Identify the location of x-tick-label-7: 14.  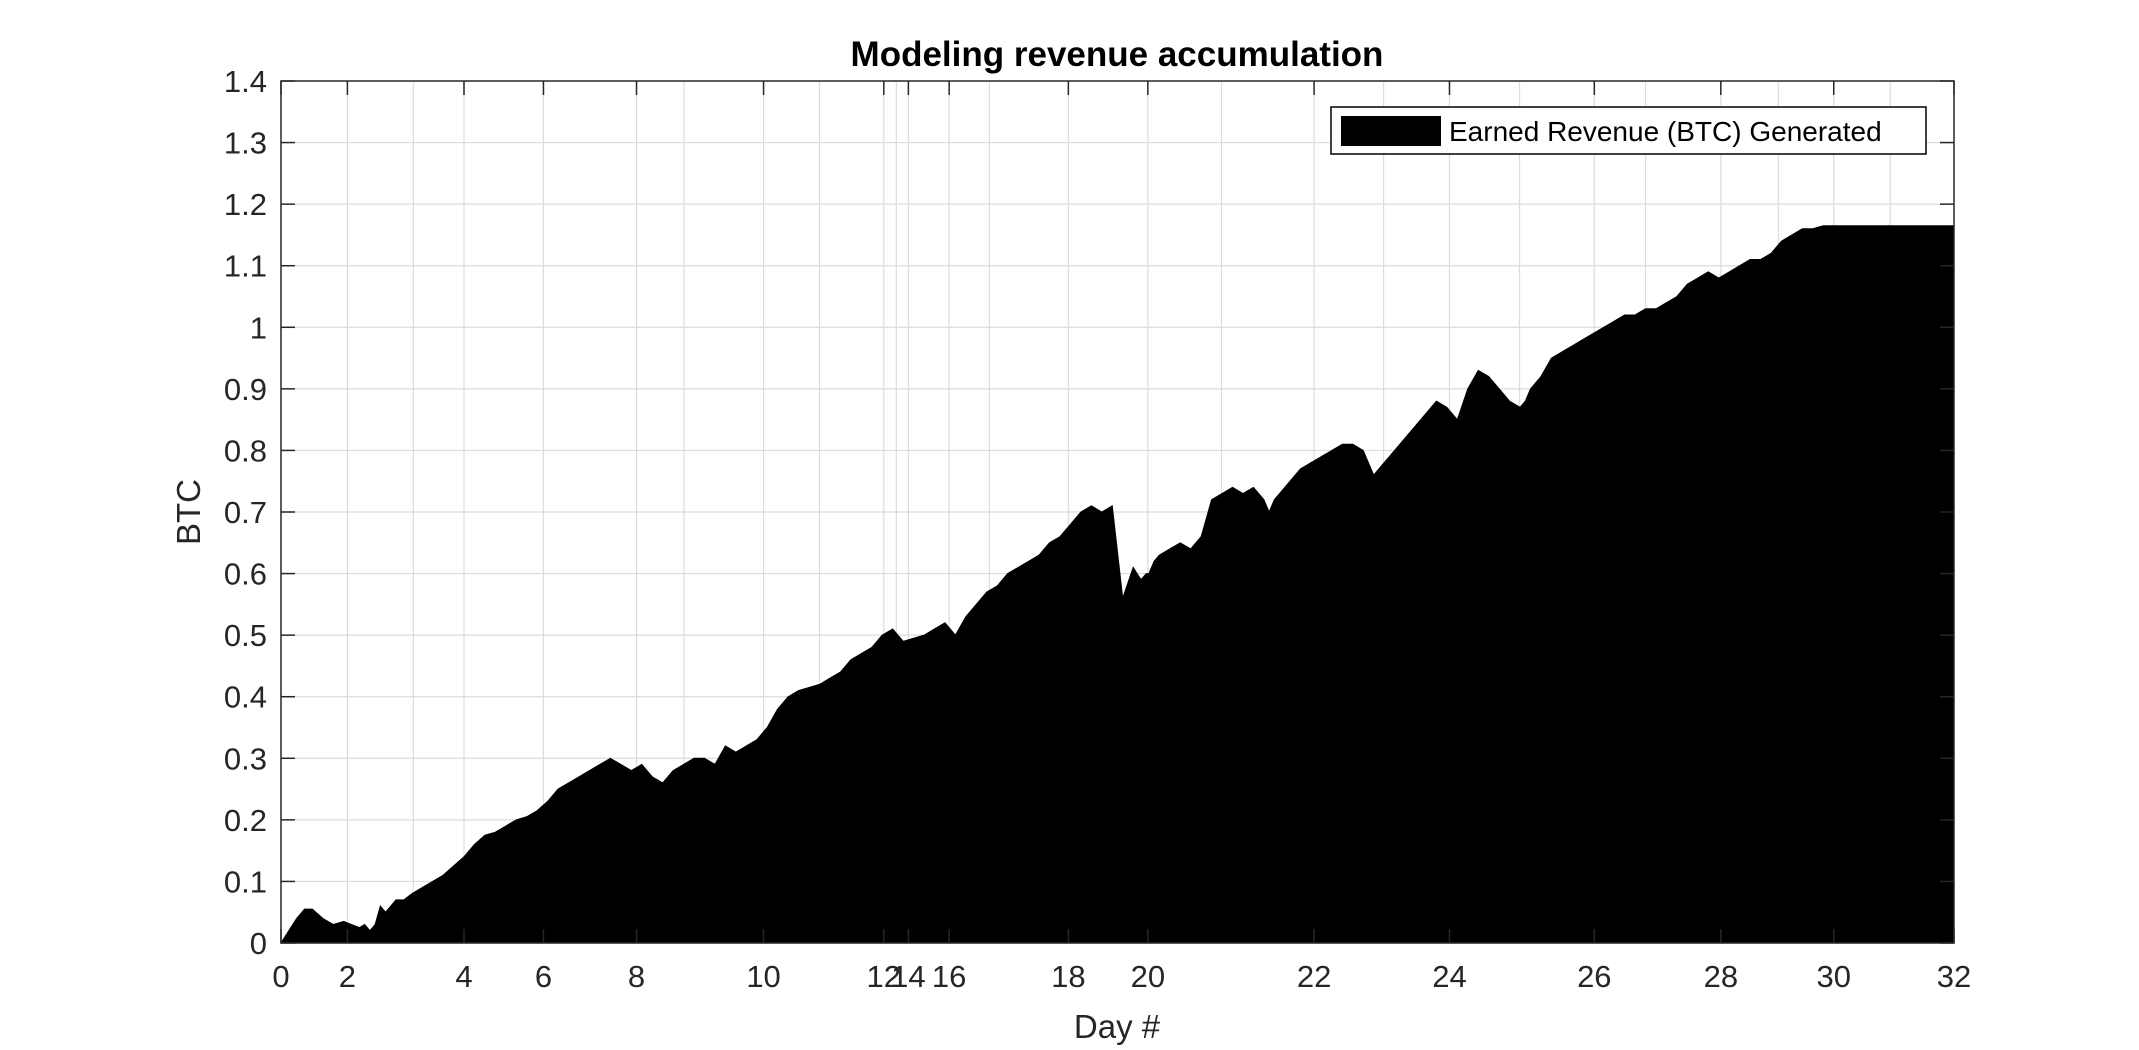
(908, 976).